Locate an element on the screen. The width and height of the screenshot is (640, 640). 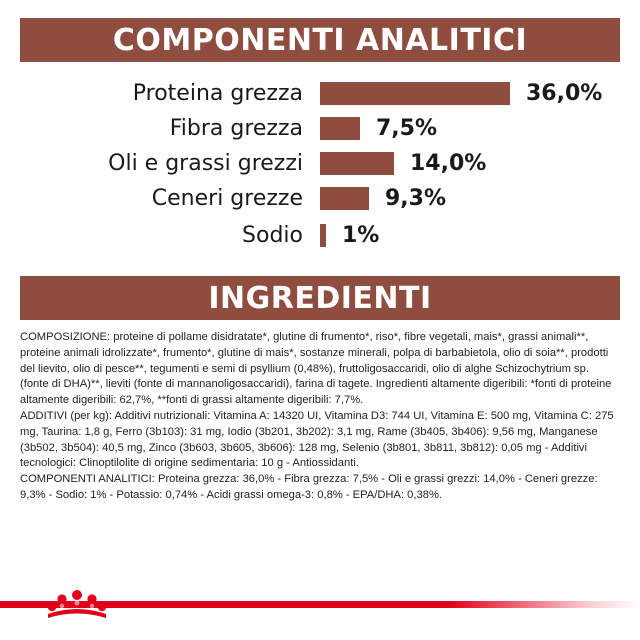
chart-row: Ceneri grezze 9,3% is located at coordinates (320, 199).